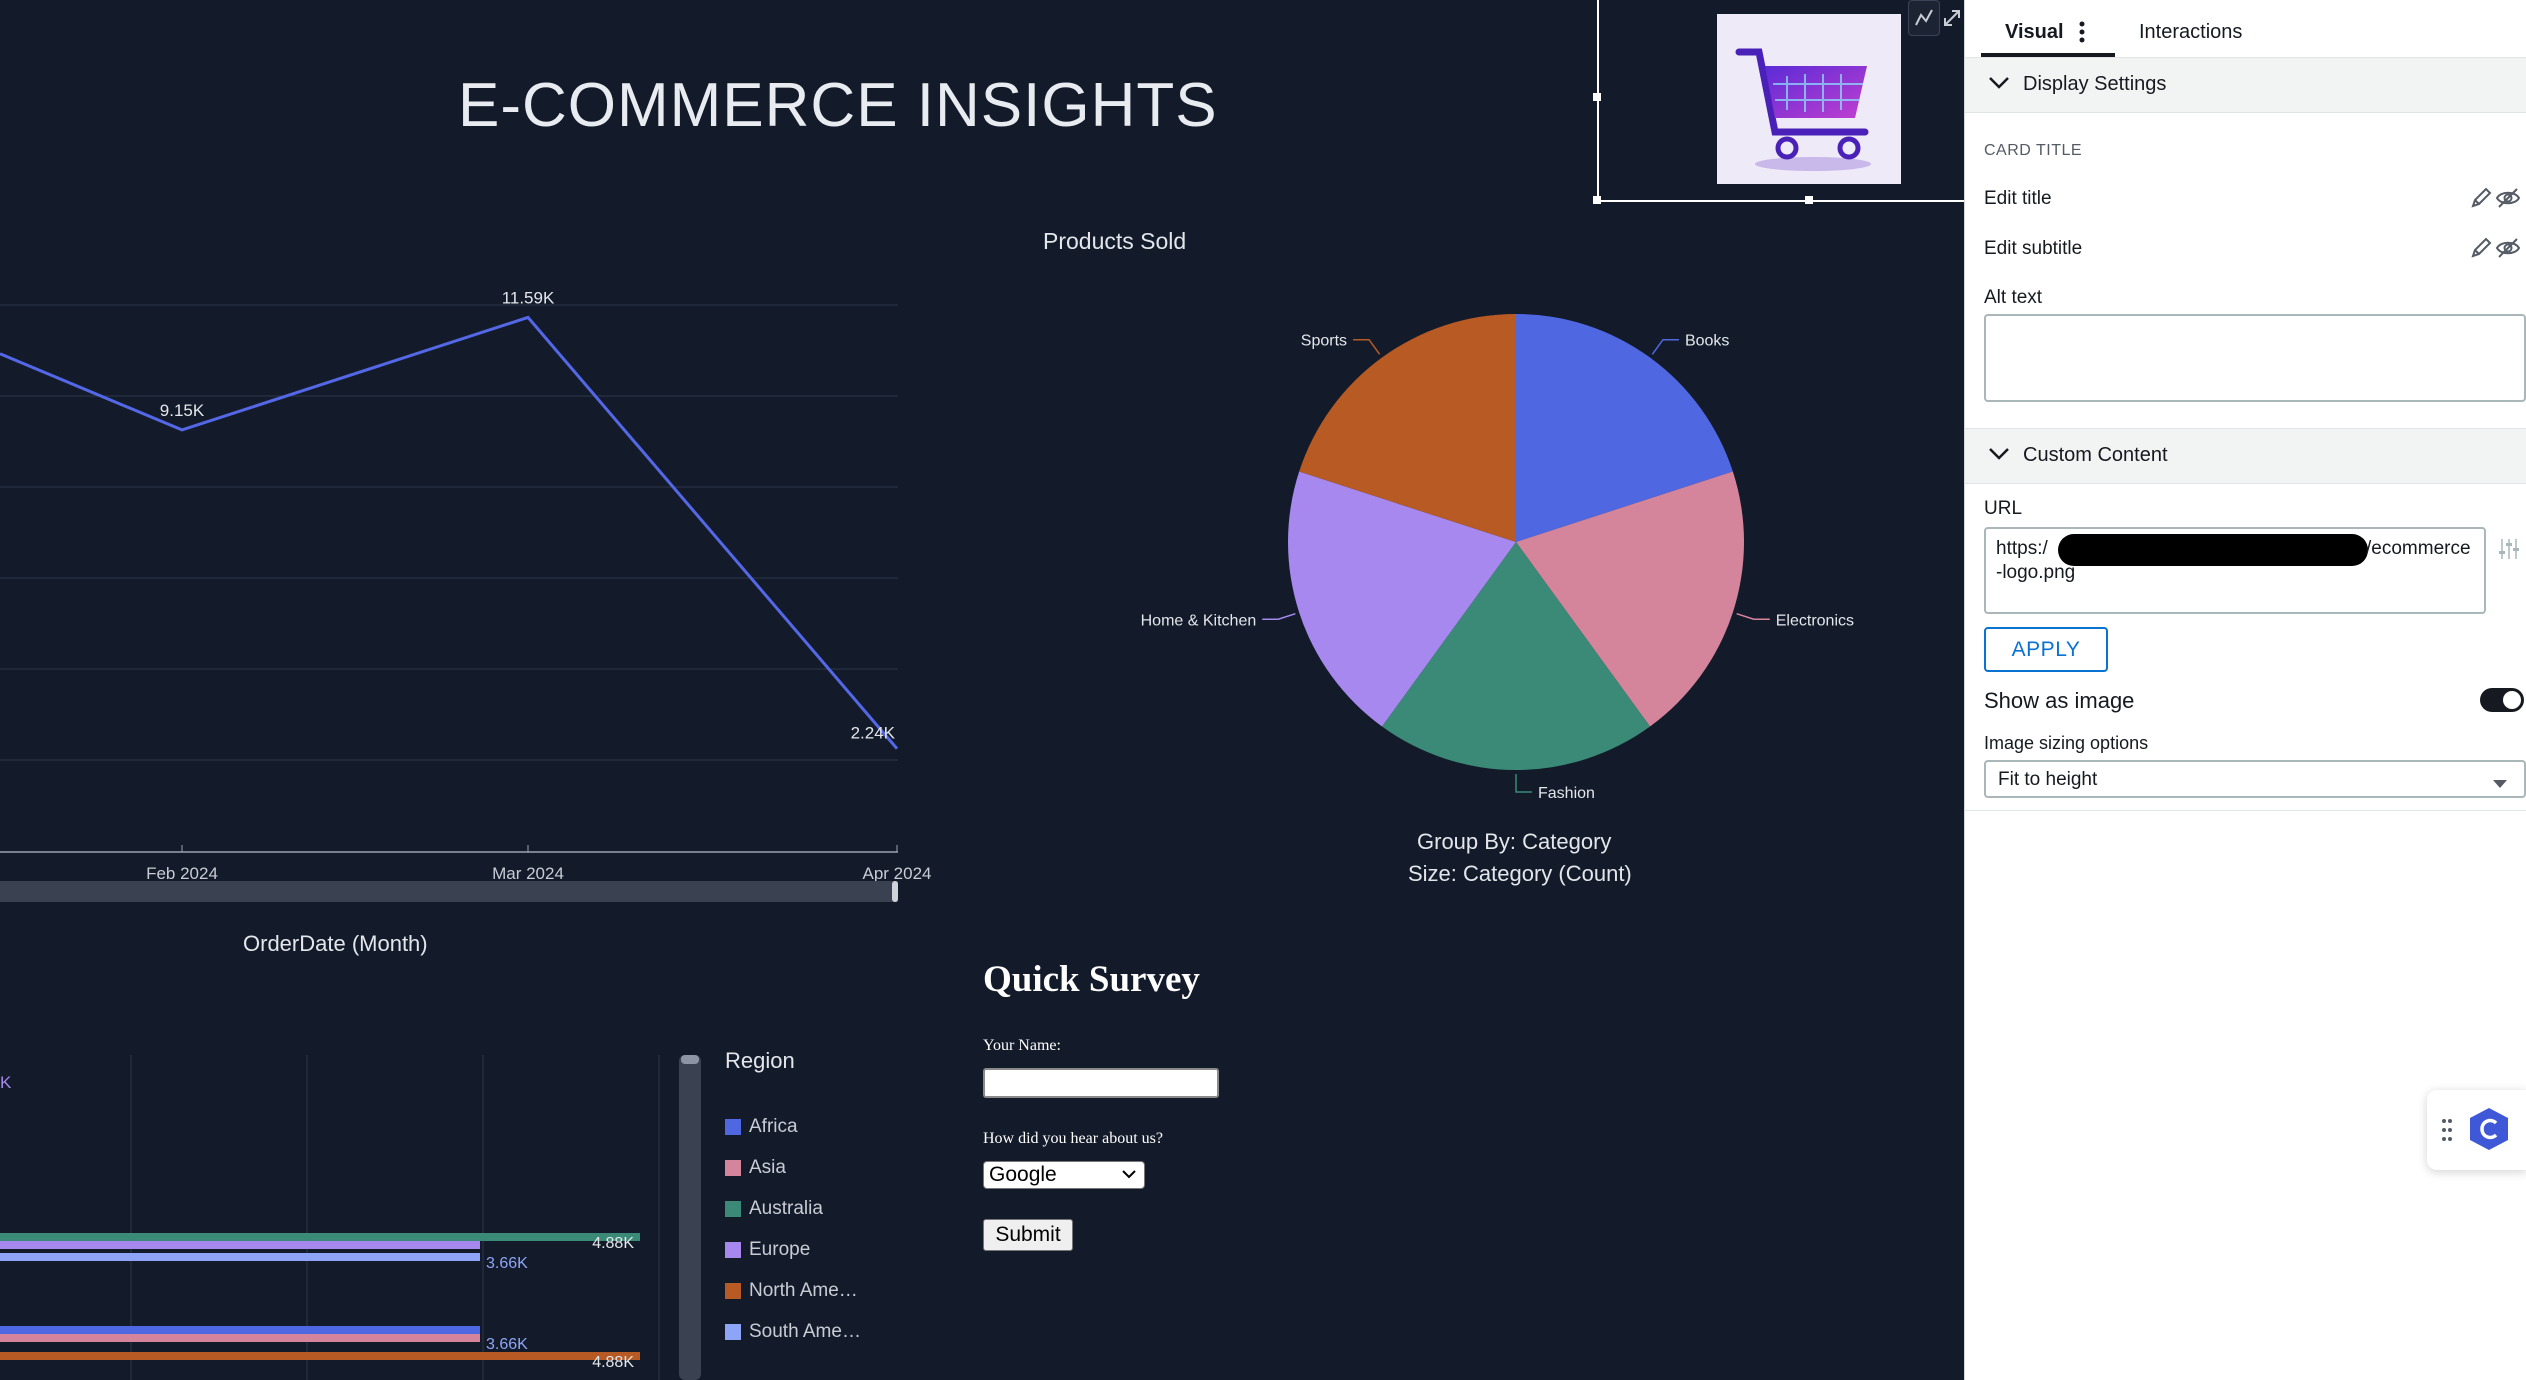  I want to click on line-chart-xlabel: OrderDate (Month), so click(335, 943).